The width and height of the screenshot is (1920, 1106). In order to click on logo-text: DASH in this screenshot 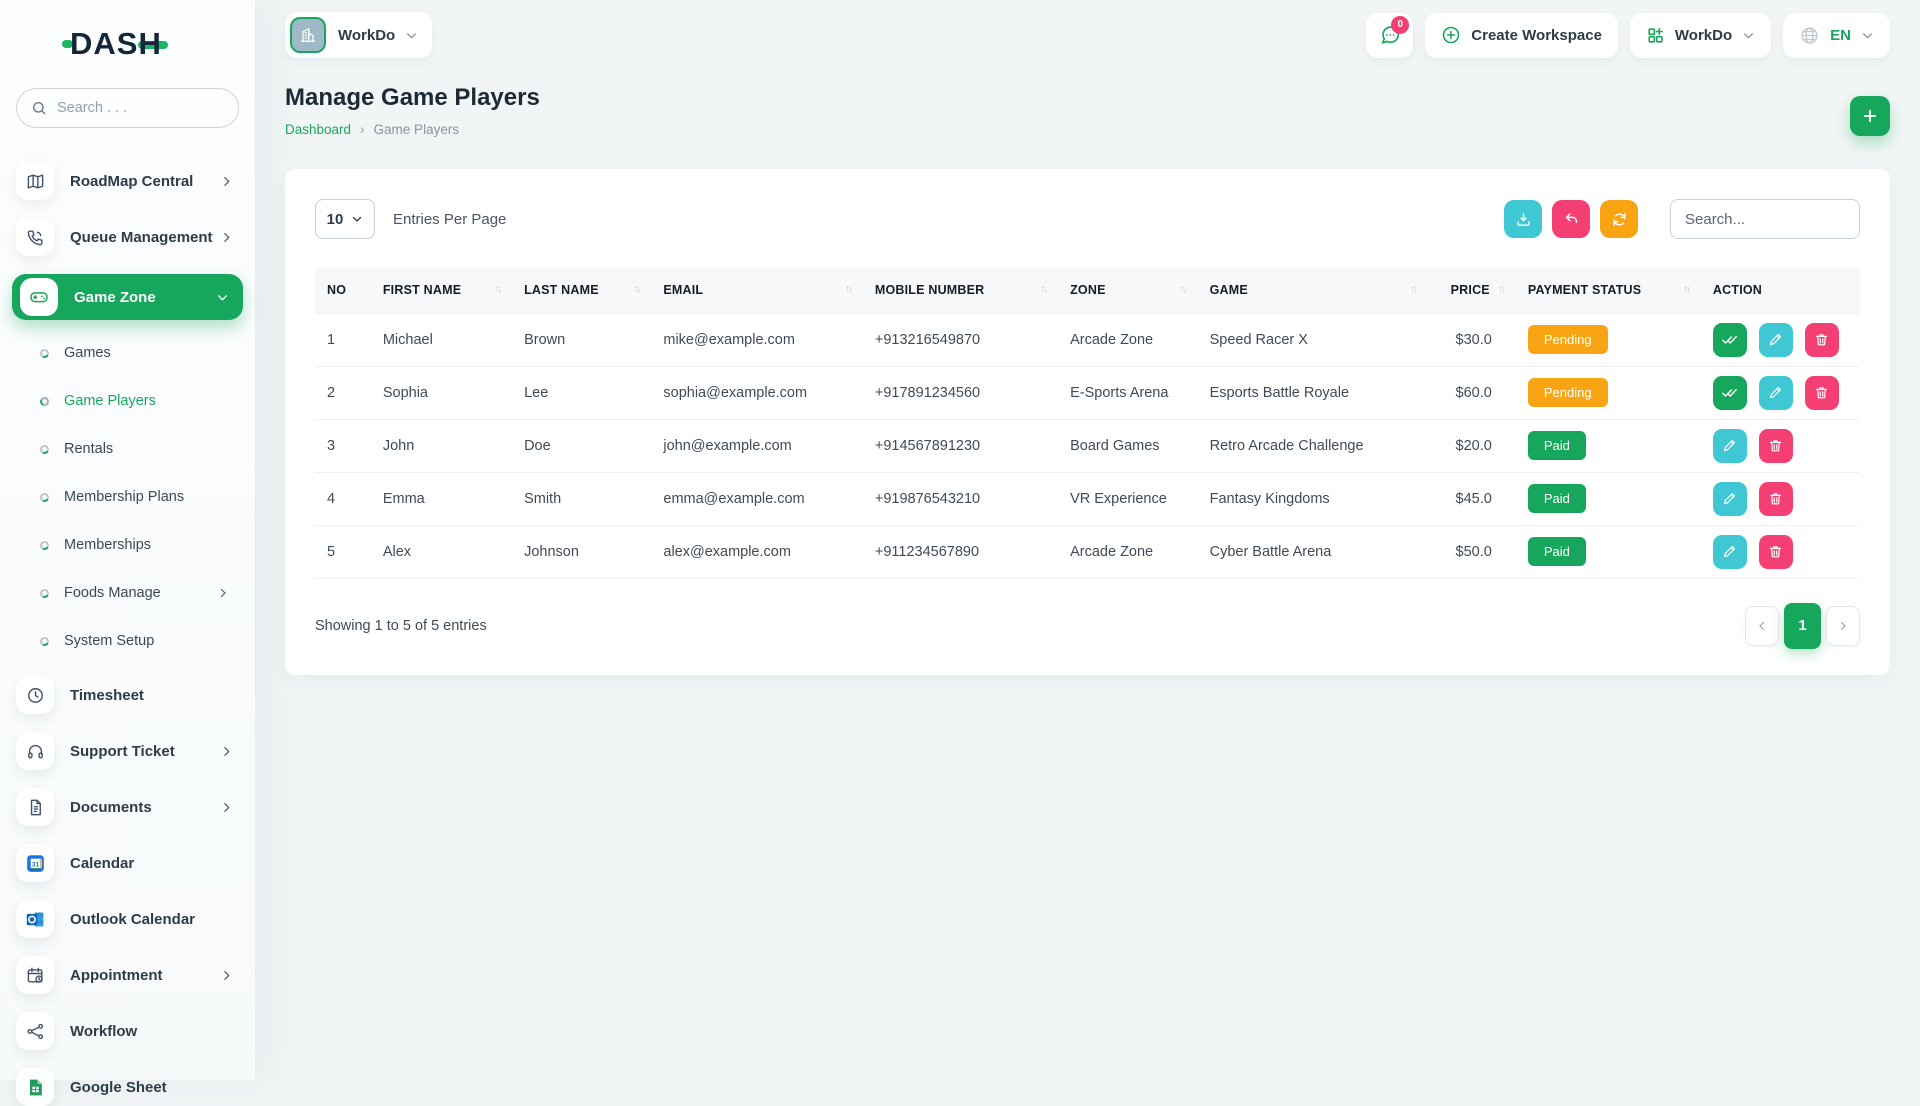, I will do `click(116, 44)`.